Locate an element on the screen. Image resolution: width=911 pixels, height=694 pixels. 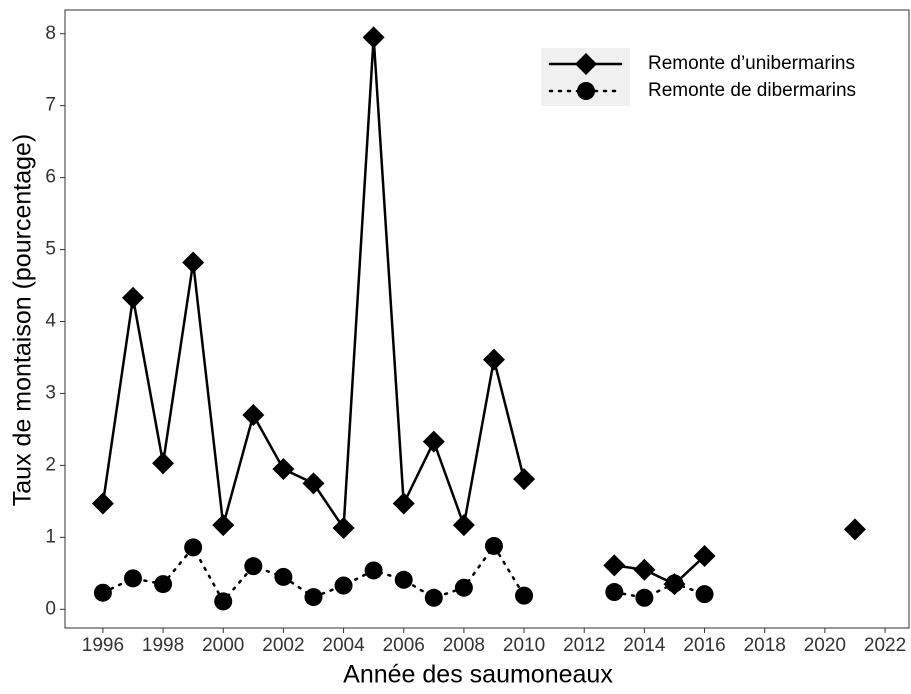
y-tick-label: 8 is located at coordinates (50, 33).